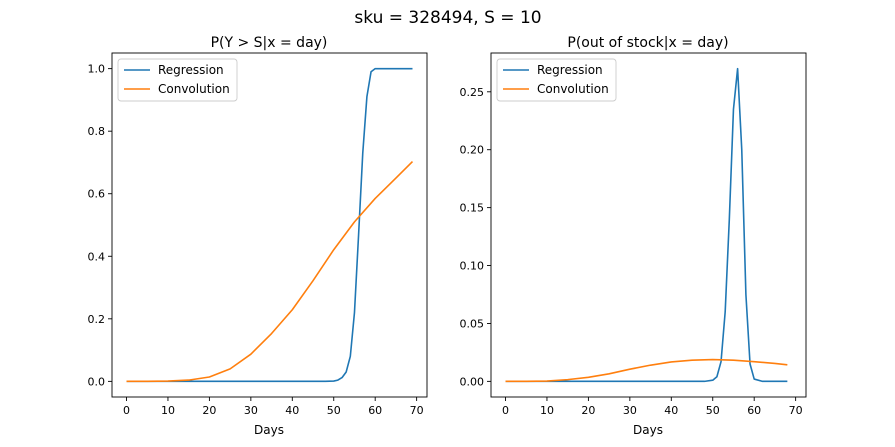  Describe the element at coordinates (648, 430) in the screenshot. I see `right-x-axis-label: Days` at that location.